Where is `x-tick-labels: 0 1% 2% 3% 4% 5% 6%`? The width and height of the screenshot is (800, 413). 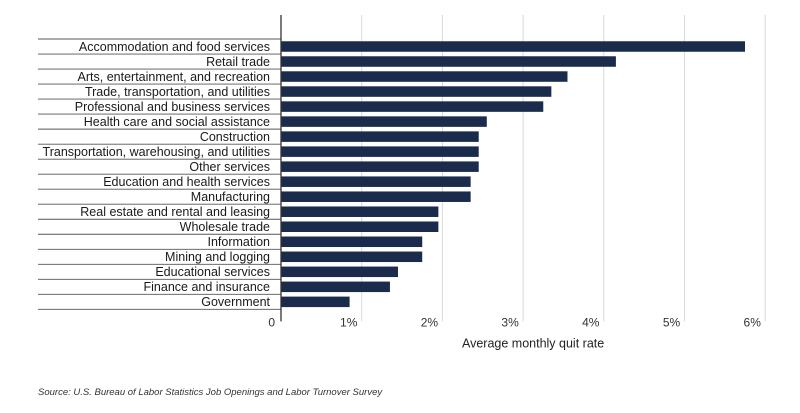
x-tick-labels: 0 1% 2% 3% 4% 5% 6% is located at coordinates (514, 322).